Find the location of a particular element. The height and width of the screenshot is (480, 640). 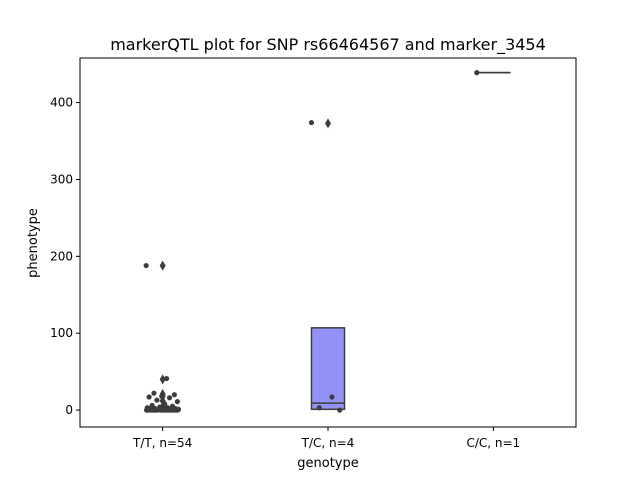

y-tick-label: 100 is located at coordinates (61, 333).